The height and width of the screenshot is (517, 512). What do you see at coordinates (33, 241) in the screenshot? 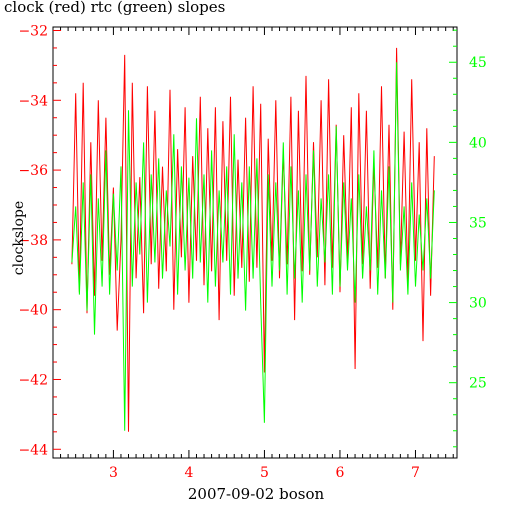
I see `y-left-tick-label: −38` at bounding box center [33, 241].